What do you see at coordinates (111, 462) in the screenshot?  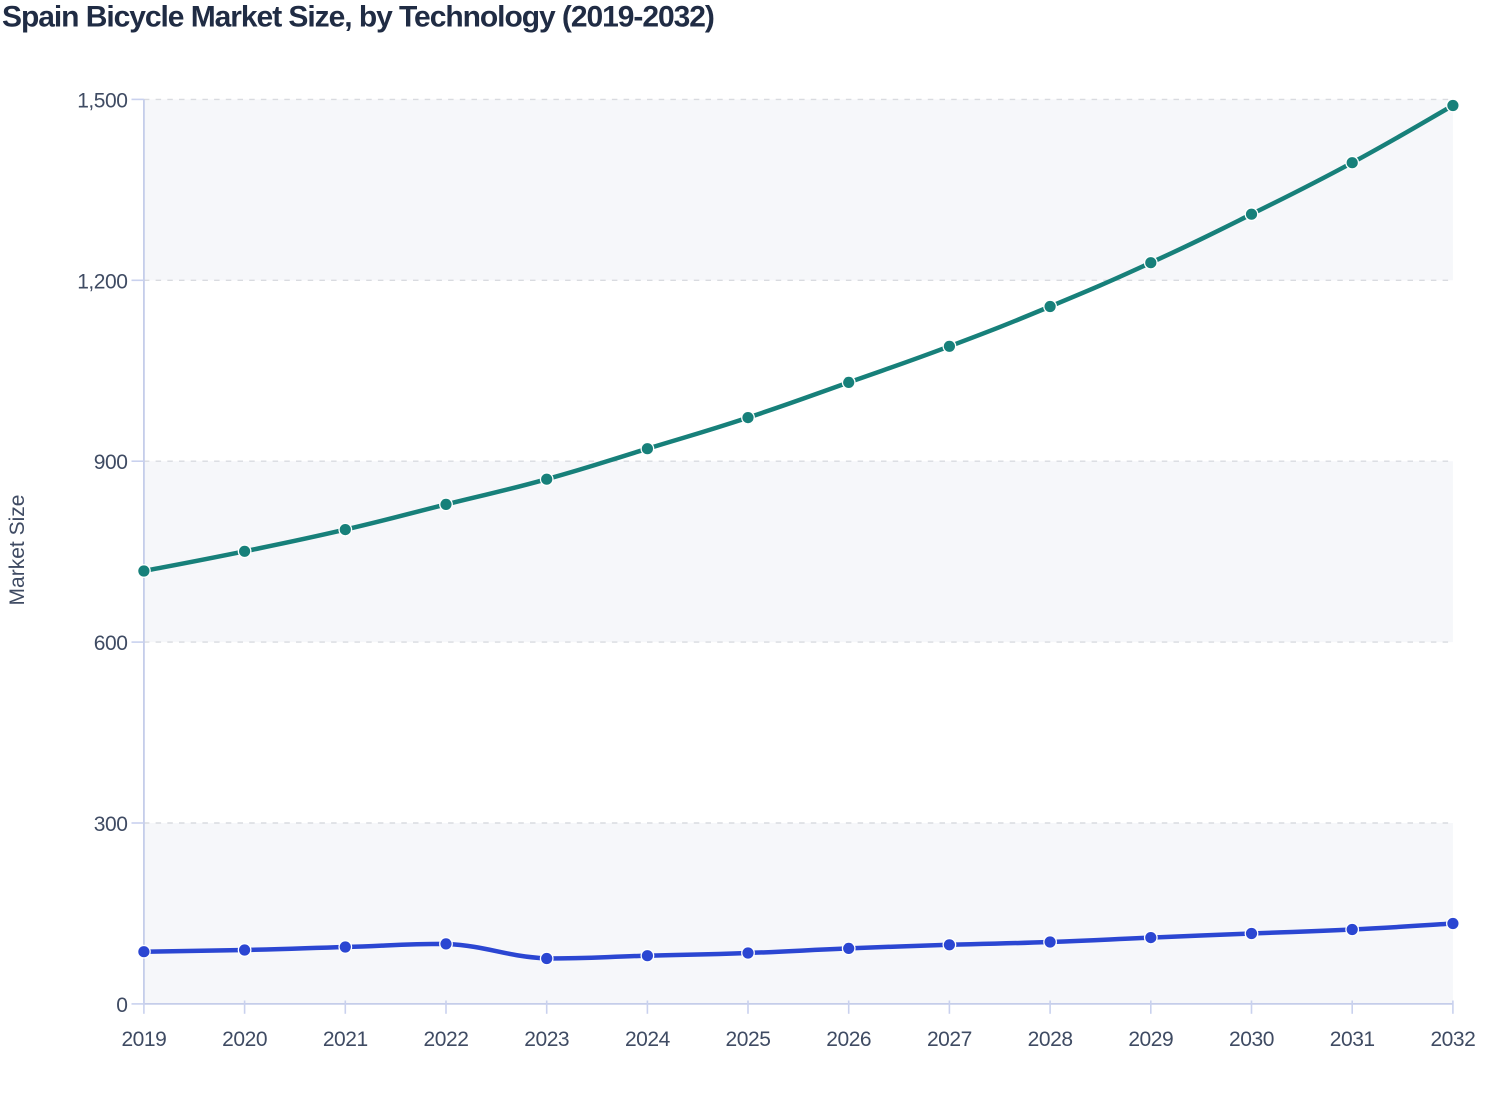 I see `svg-text: 900` at bounding box center [111, 462].